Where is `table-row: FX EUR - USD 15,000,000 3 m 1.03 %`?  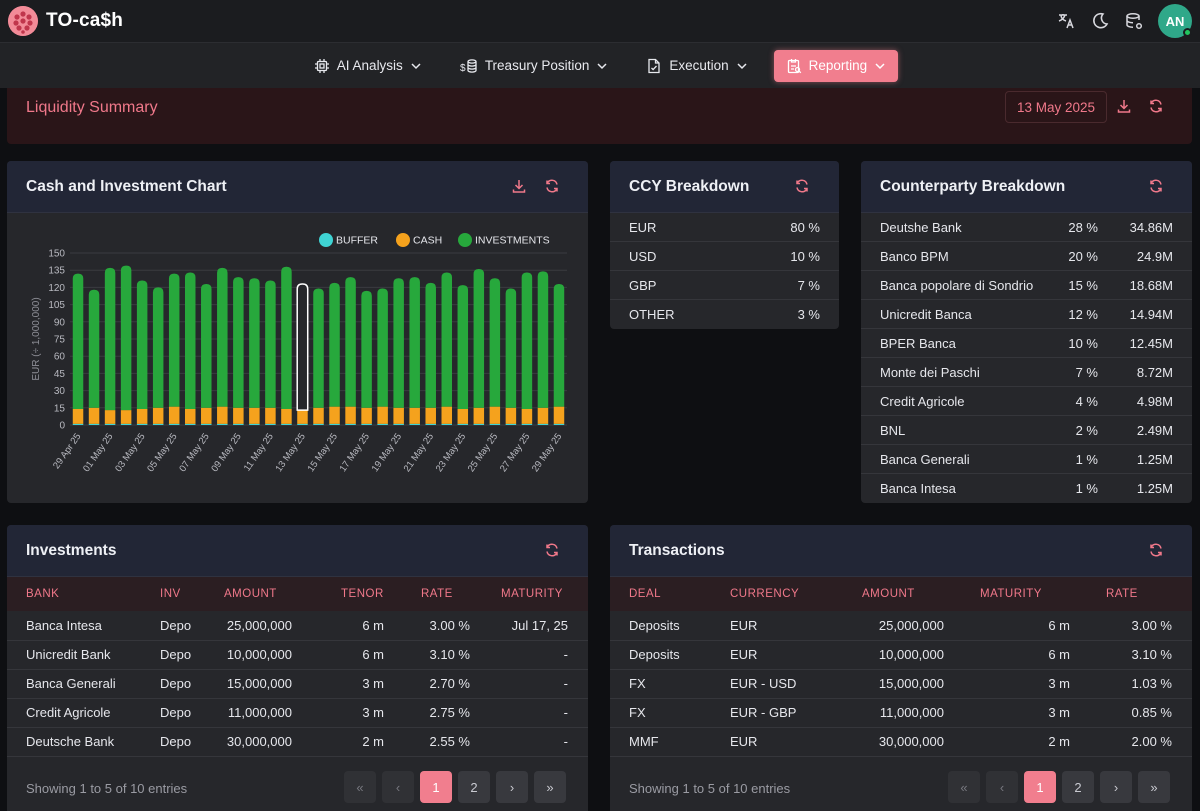 table-row: FX EUR - USD 15,000,000 3 m 1.03 % is located at coordinates (901, 684).